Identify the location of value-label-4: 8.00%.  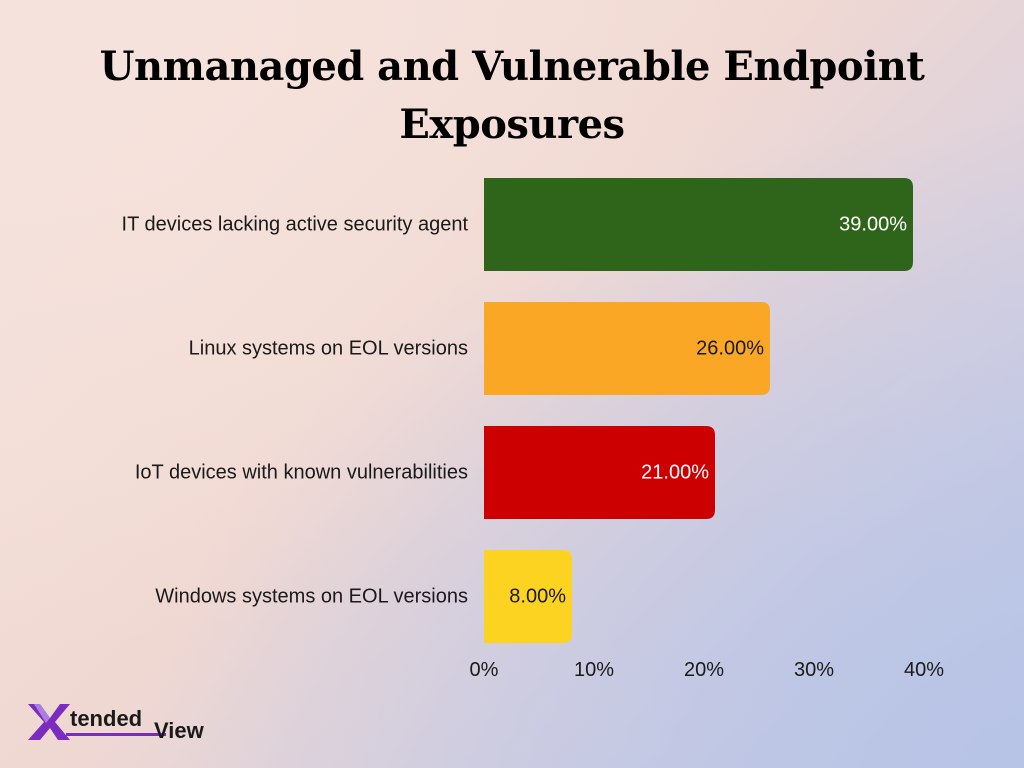
(537, 597).